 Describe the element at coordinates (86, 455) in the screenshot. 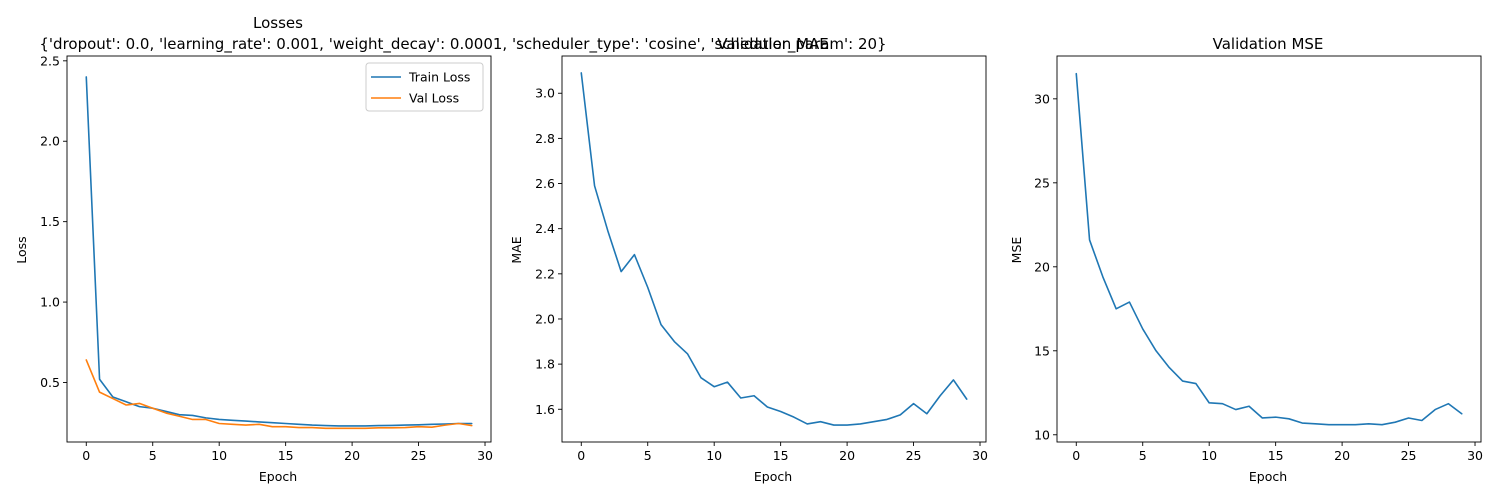

I see `losses-xtick-label: 0` at that location.